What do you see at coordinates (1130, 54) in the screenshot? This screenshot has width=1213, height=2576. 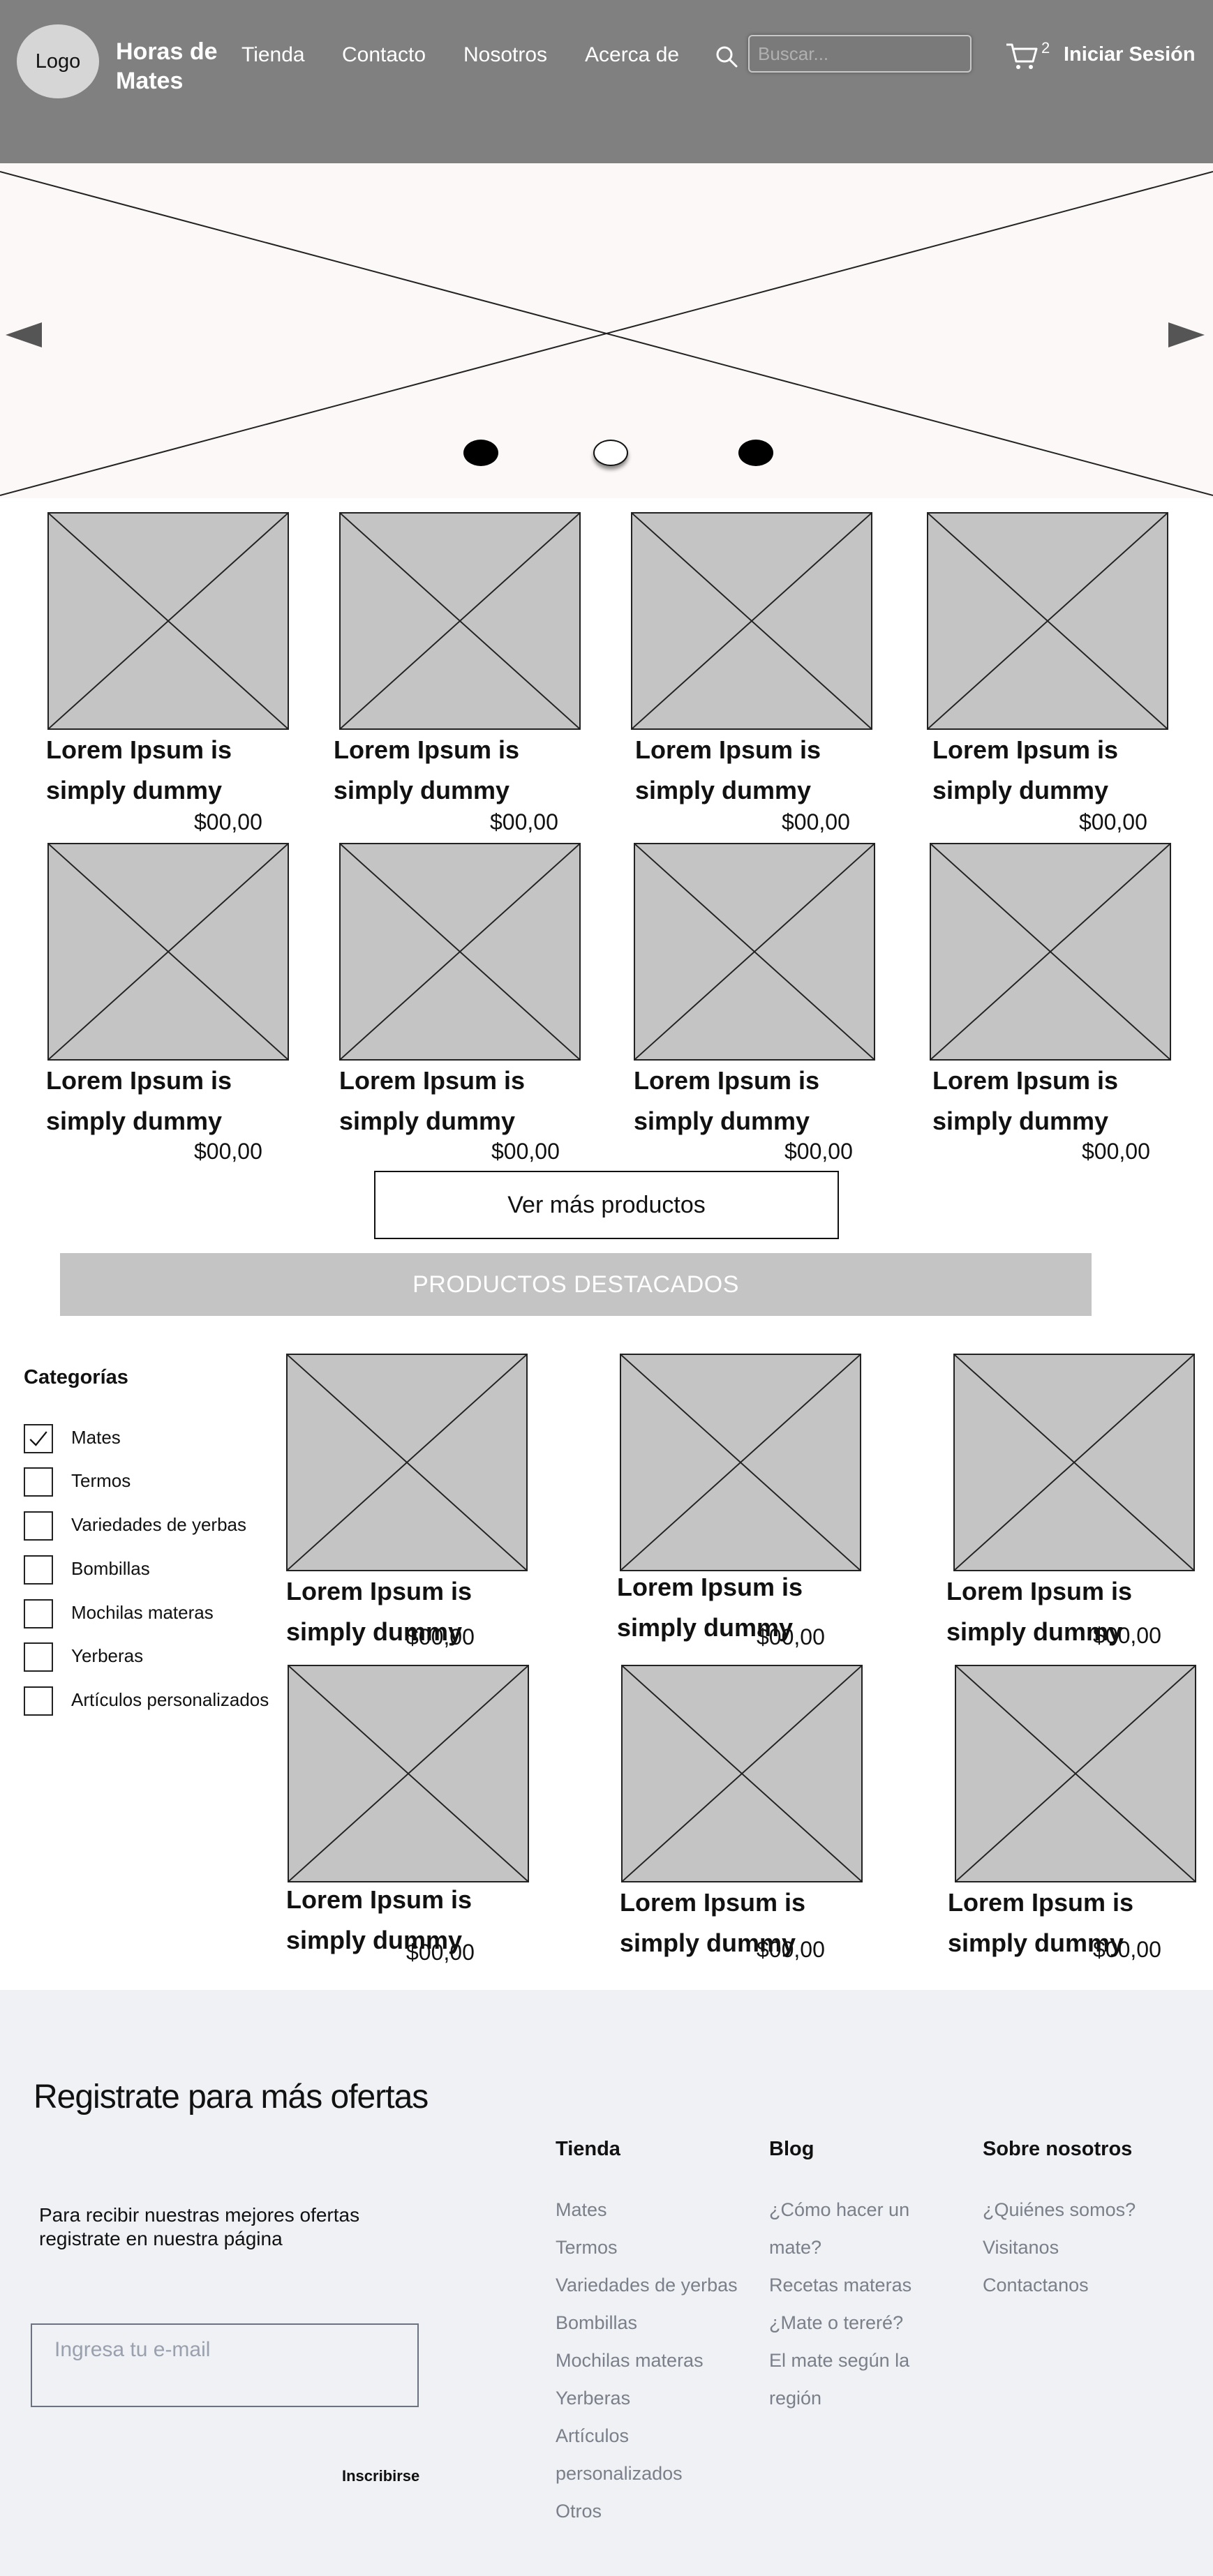 I see `login-button: Iniciar Sesión` at bounding box center [1130, 54].